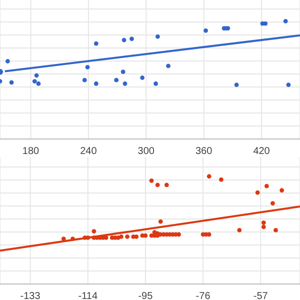 This screenshot has width=300, height=300. I want to click on x-tick-label: 240, so click(89, 152).